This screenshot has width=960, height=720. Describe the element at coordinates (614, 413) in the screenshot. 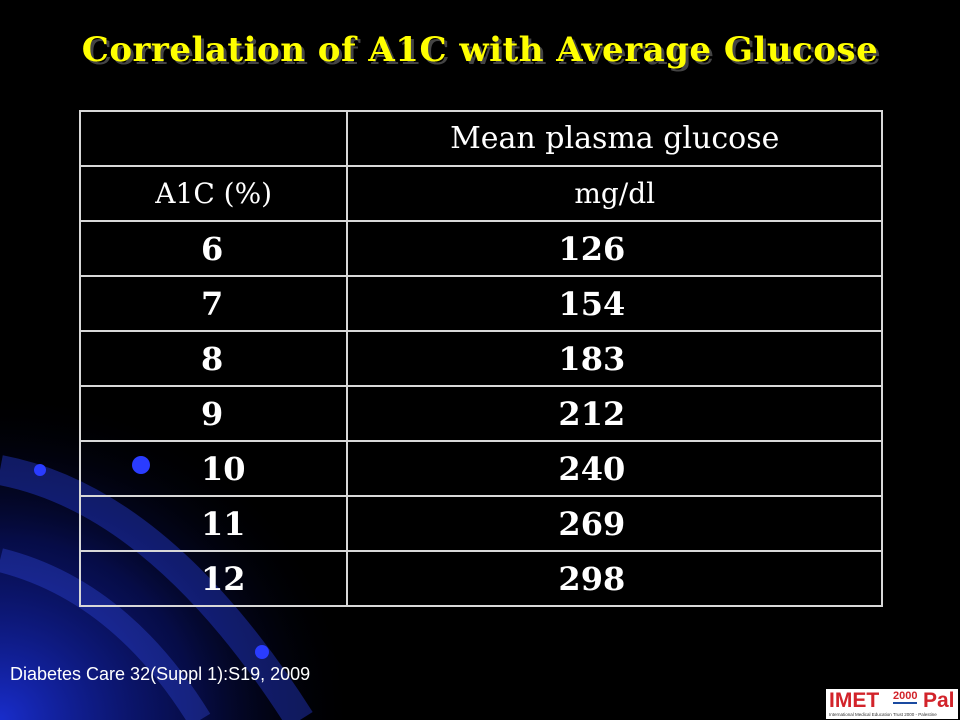

I see `table-cell: 212` at that location.